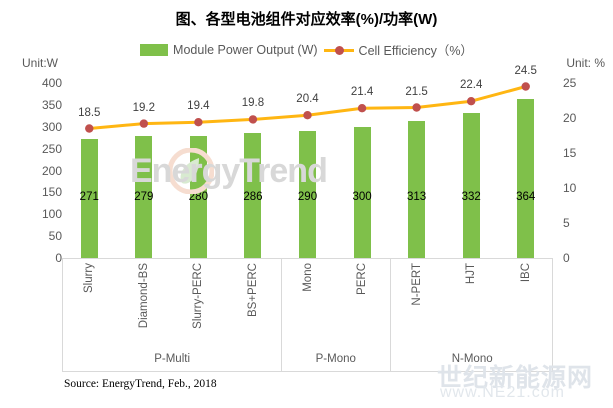 This screenshot has height=408, width=613. I want to click on y-tick-left-200: 200, so click(51, 170).